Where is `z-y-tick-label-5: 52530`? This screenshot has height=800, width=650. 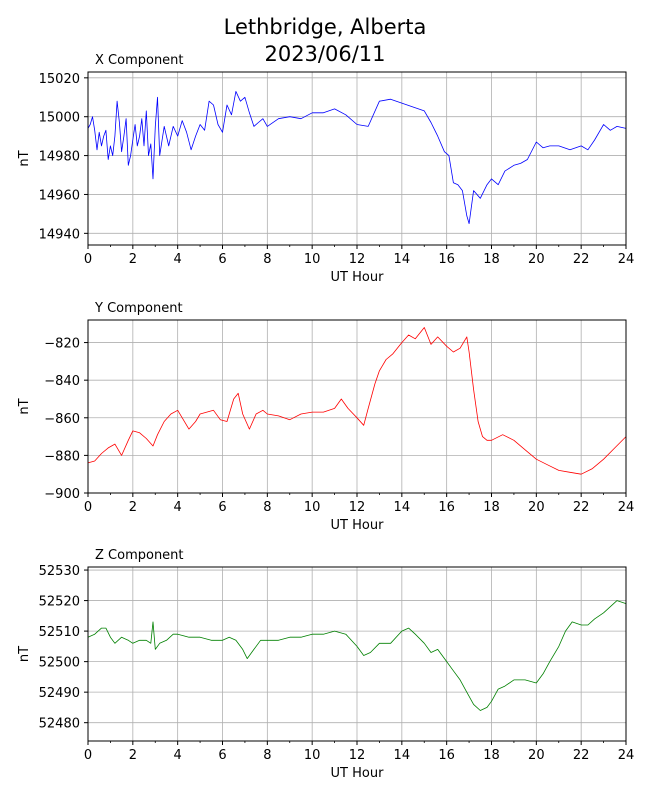 z-y-tick-label-5: 52530 is located at coordinates (59, 571).